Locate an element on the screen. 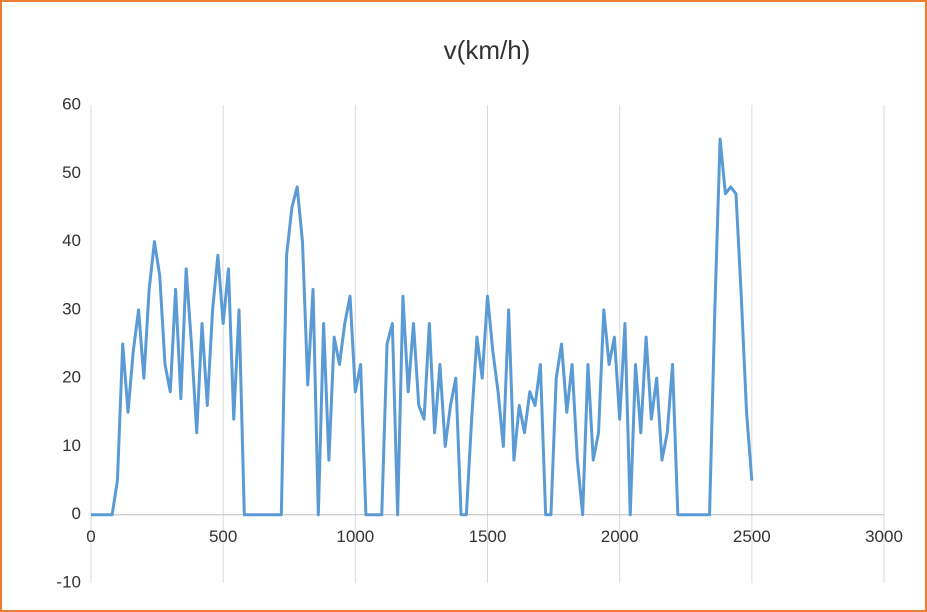  x-tick-label: 1000 is located at coordinates (355, 536).